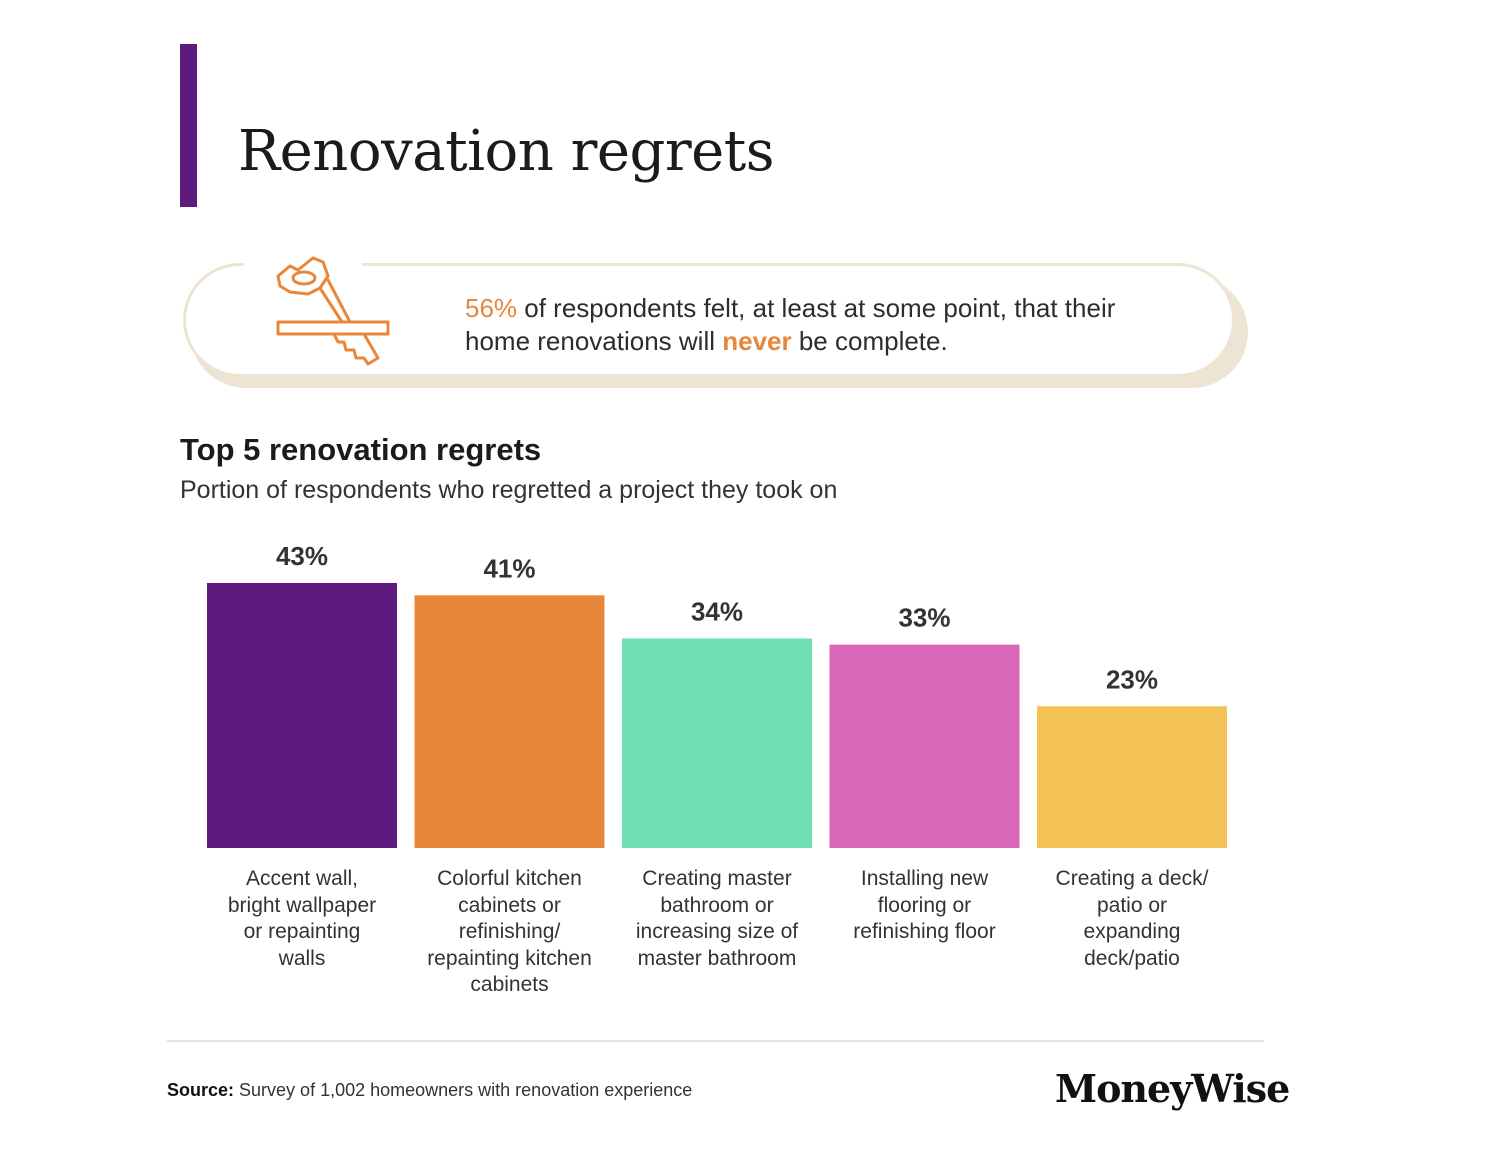 This screenshot has height=1155, width=1500. Describe the element at coordinates (303, 264) in the screenshot. I see `callout-border-gap` at that location.